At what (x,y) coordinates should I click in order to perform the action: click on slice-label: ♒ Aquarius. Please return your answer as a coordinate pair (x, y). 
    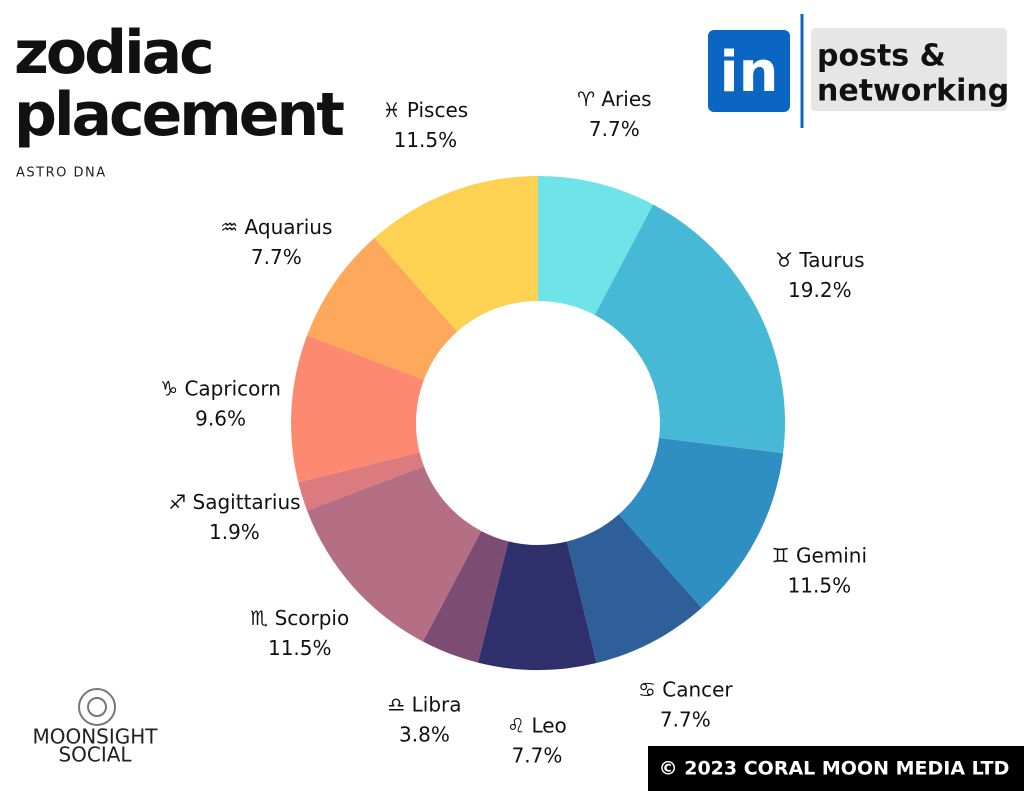
    Looking at the image, I should click on (276, 227).